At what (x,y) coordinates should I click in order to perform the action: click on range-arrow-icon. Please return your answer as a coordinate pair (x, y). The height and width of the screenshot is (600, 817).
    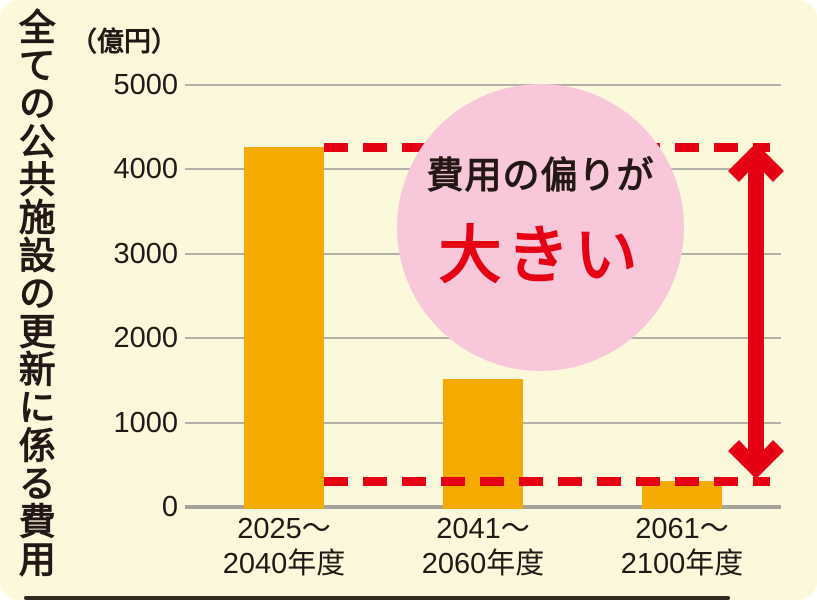
    Looking at the image, I should click on (756, 311).